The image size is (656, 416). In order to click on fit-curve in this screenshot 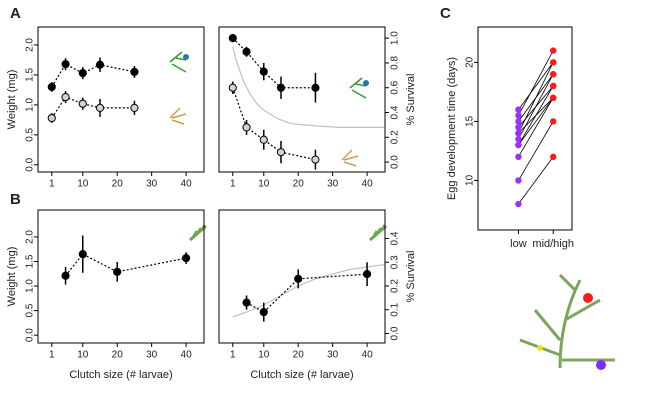, I will do `click(308, 87)`.